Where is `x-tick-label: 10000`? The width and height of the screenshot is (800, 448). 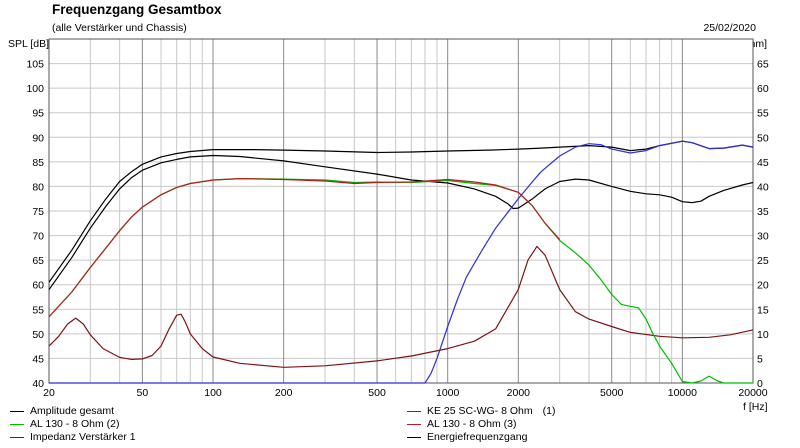 x-tick-label: 10000 is located at coordinates (682, 393).